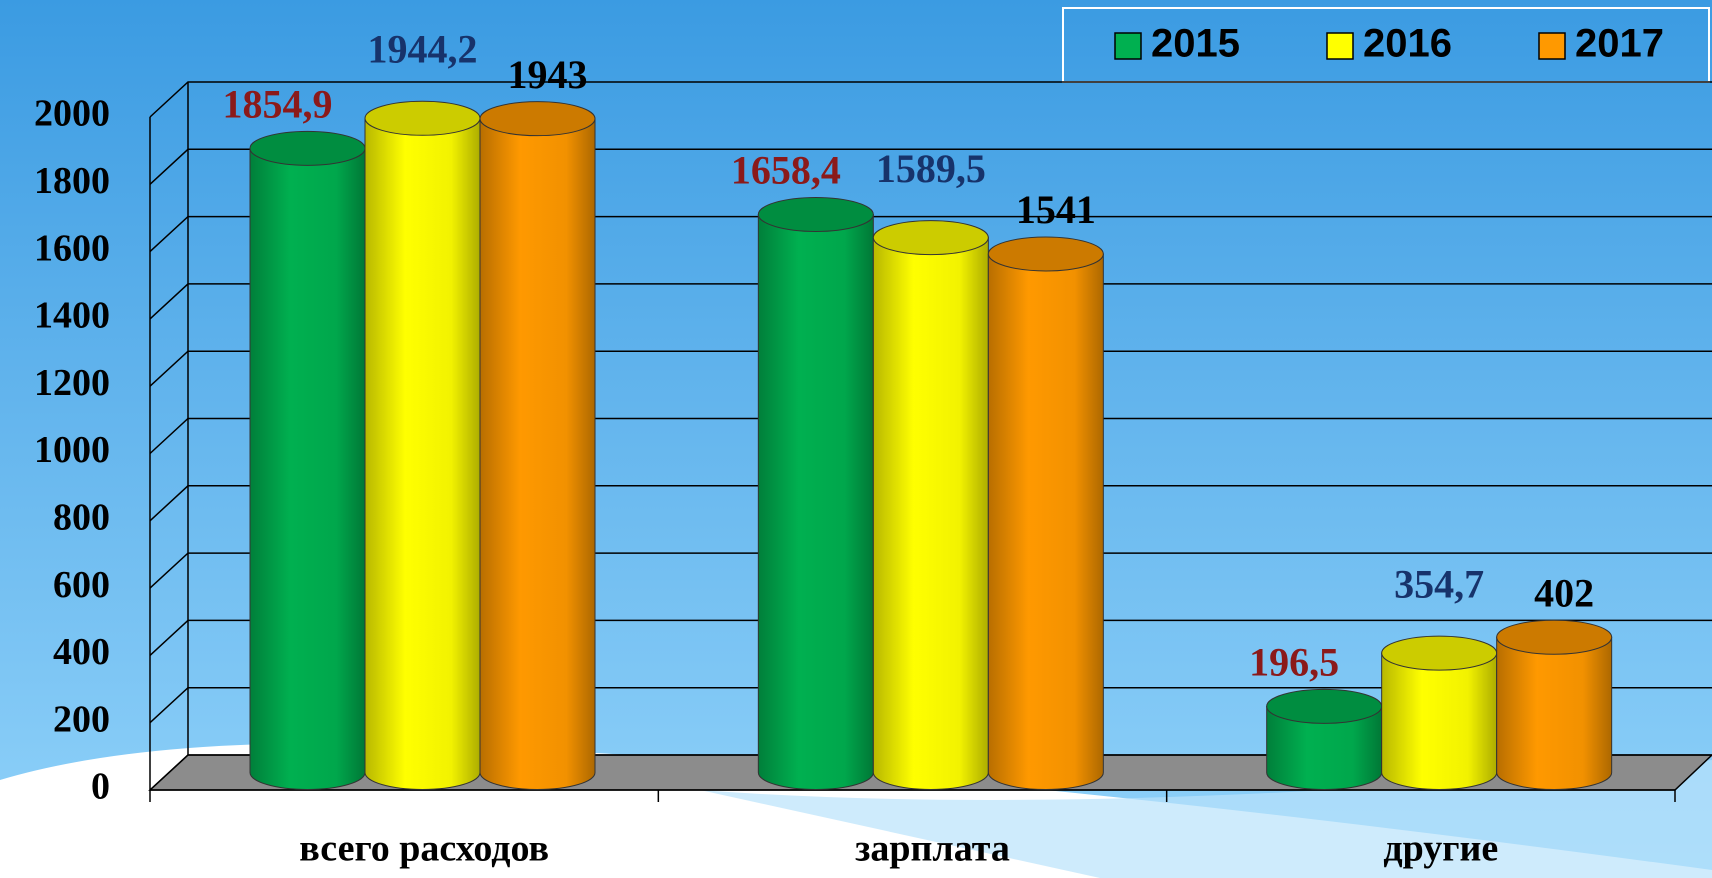 This screenshot has width=1712, height=878. I want to click on y-tick-label: 1800, so click(72, 181).